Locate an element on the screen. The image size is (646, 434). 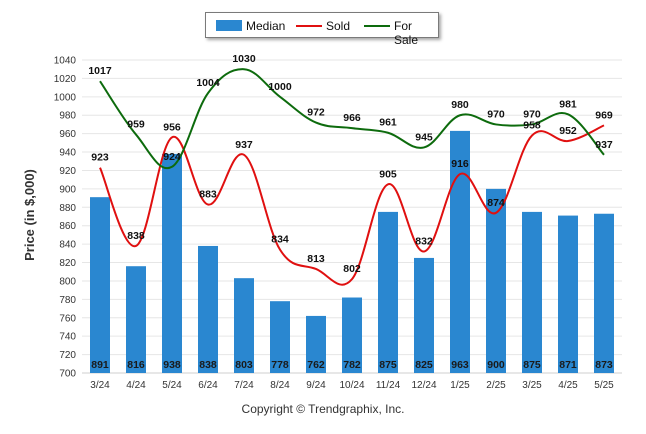
median-bar-label: 871 is located at coordinates (568, 365).